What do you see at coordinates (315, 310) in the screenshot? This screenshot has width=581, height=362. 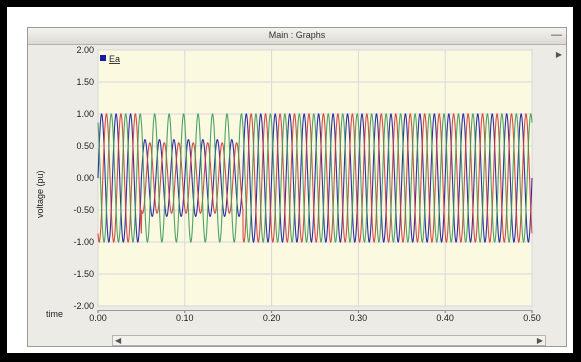 I see `x-axis-line` at bounding box center [315, 310].